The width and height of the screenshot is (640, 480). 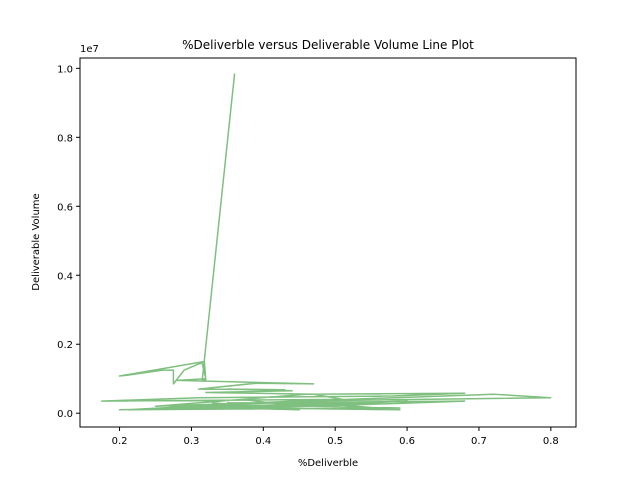 I want to click on x-tick-label: 0.2, so click(x=120, y=441).